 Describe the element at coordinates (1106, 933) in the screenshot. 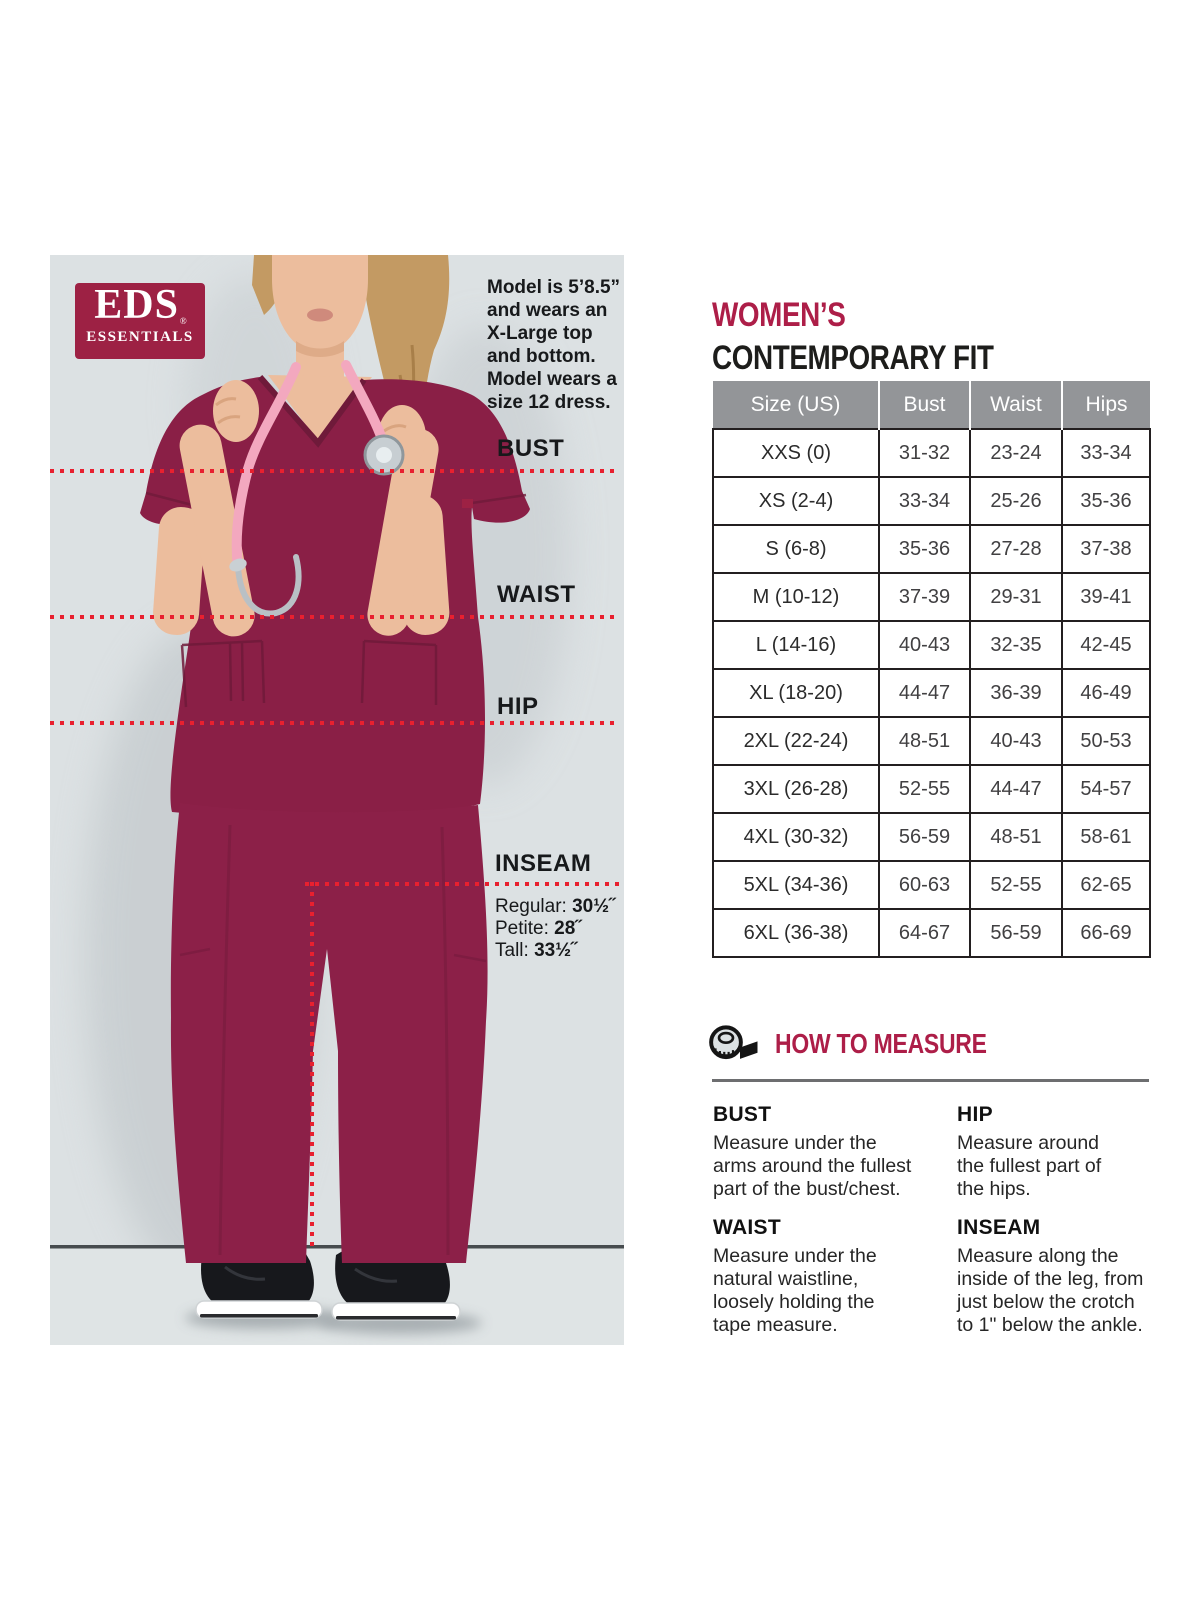

I see `measurement-cell: 66-69` at that location.